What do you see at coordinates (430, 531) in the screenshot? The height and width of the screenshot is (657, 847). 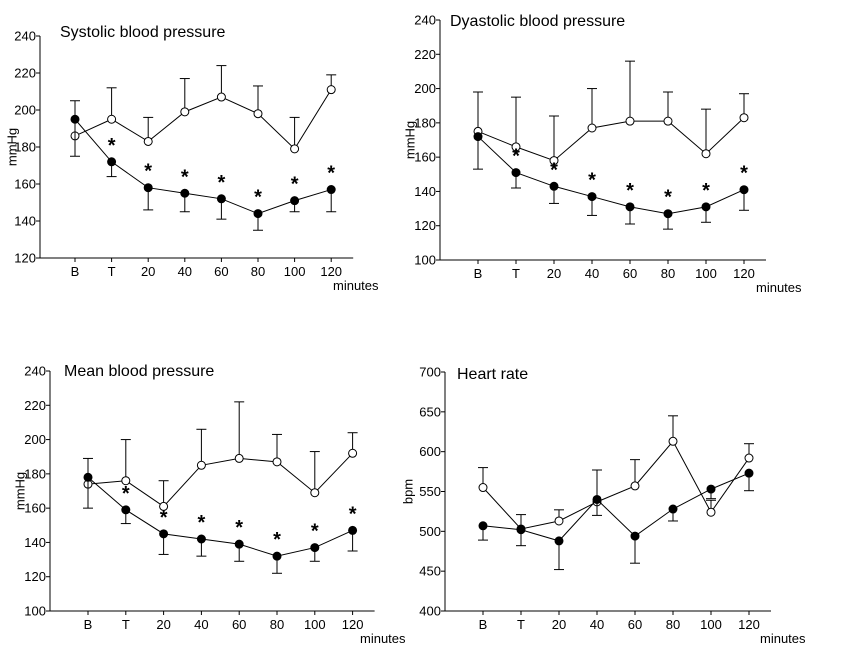 I see `y-tick-label: 500` at bounding box center [430, 531].